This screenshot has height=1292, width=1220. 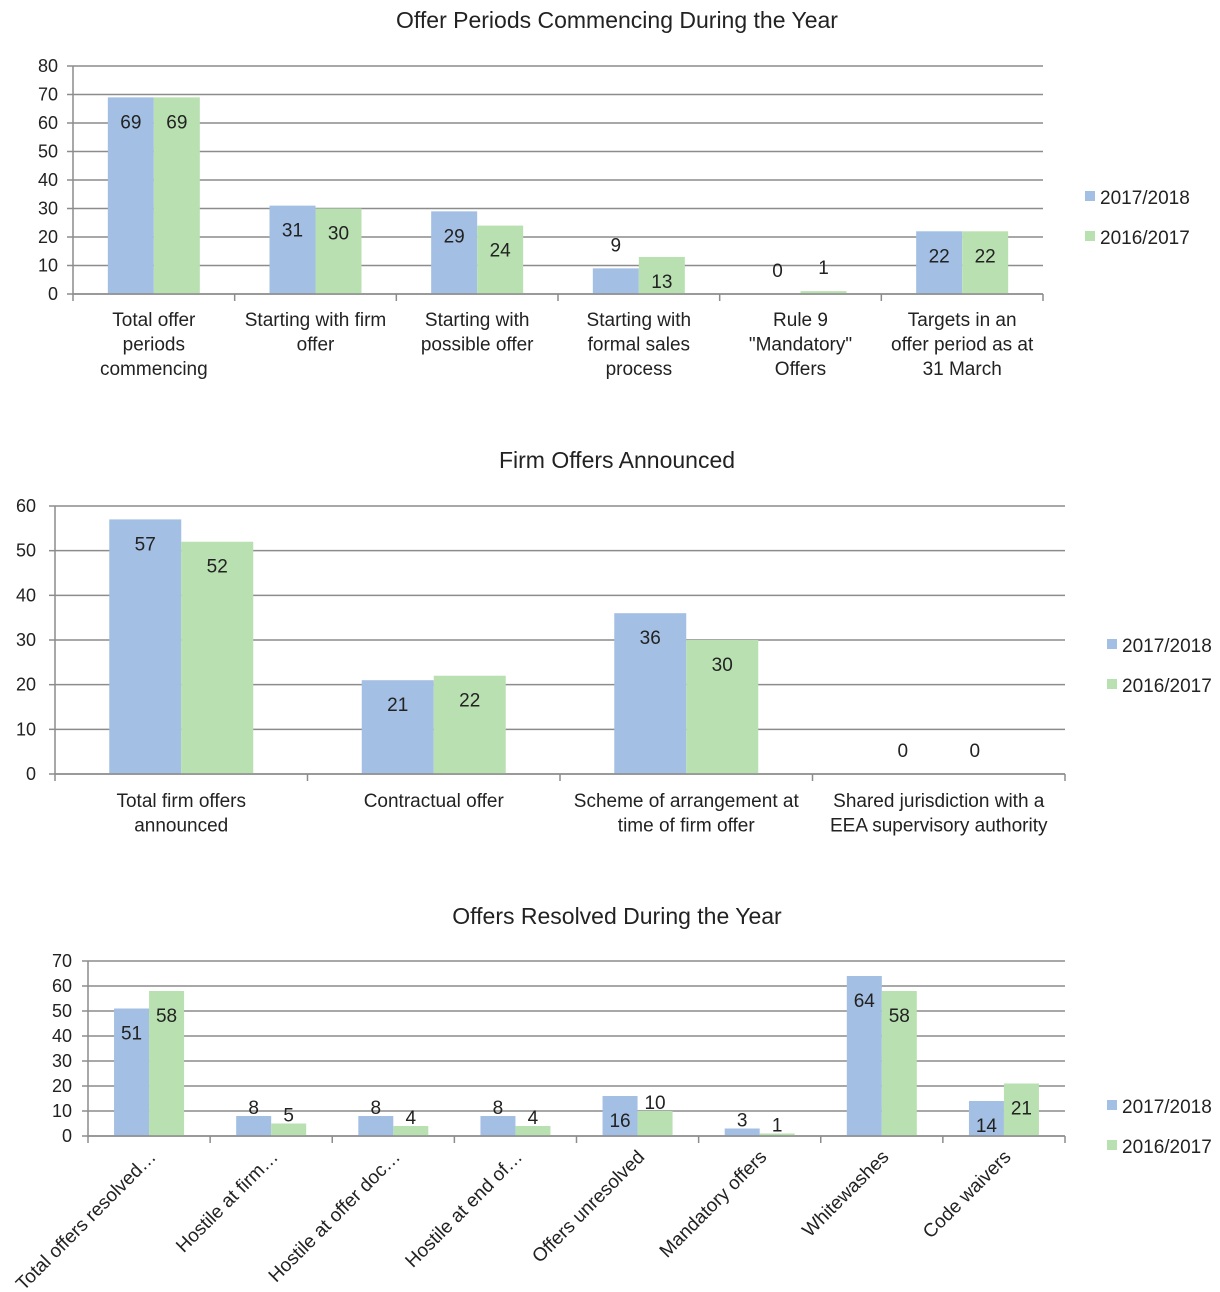 What do you see at coordinates (661, 282) in the screenshot?
I see `data-label: 13` at bounding box center [661, 282].